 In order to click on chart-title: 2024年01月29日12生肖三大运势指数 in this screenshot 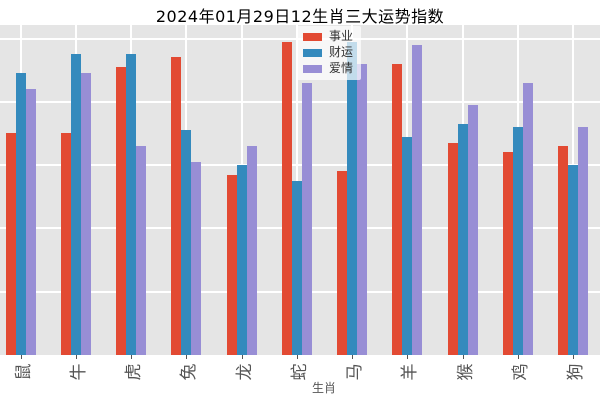, I will do `click(300, 16)`.